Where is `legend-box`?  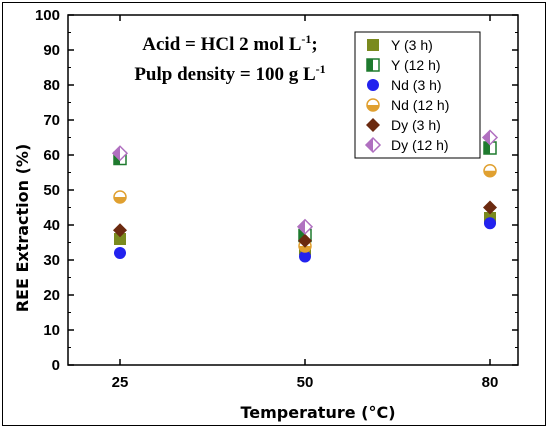 legend-box is located at coordinates (417, 95).